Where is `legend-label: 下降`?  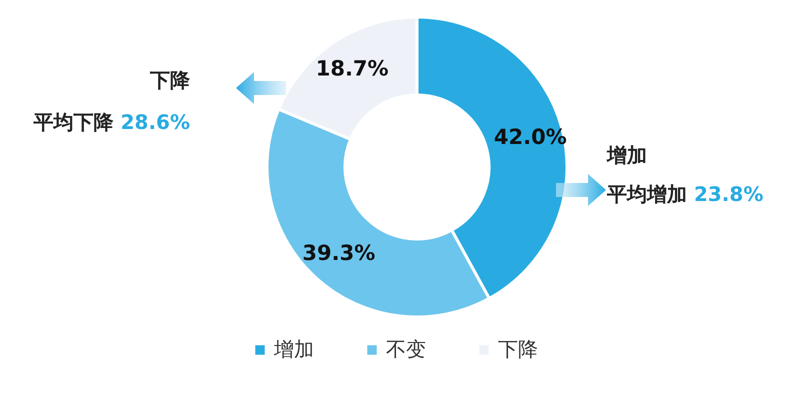
legend-label: 下降 is located at coordinates (518, 349).